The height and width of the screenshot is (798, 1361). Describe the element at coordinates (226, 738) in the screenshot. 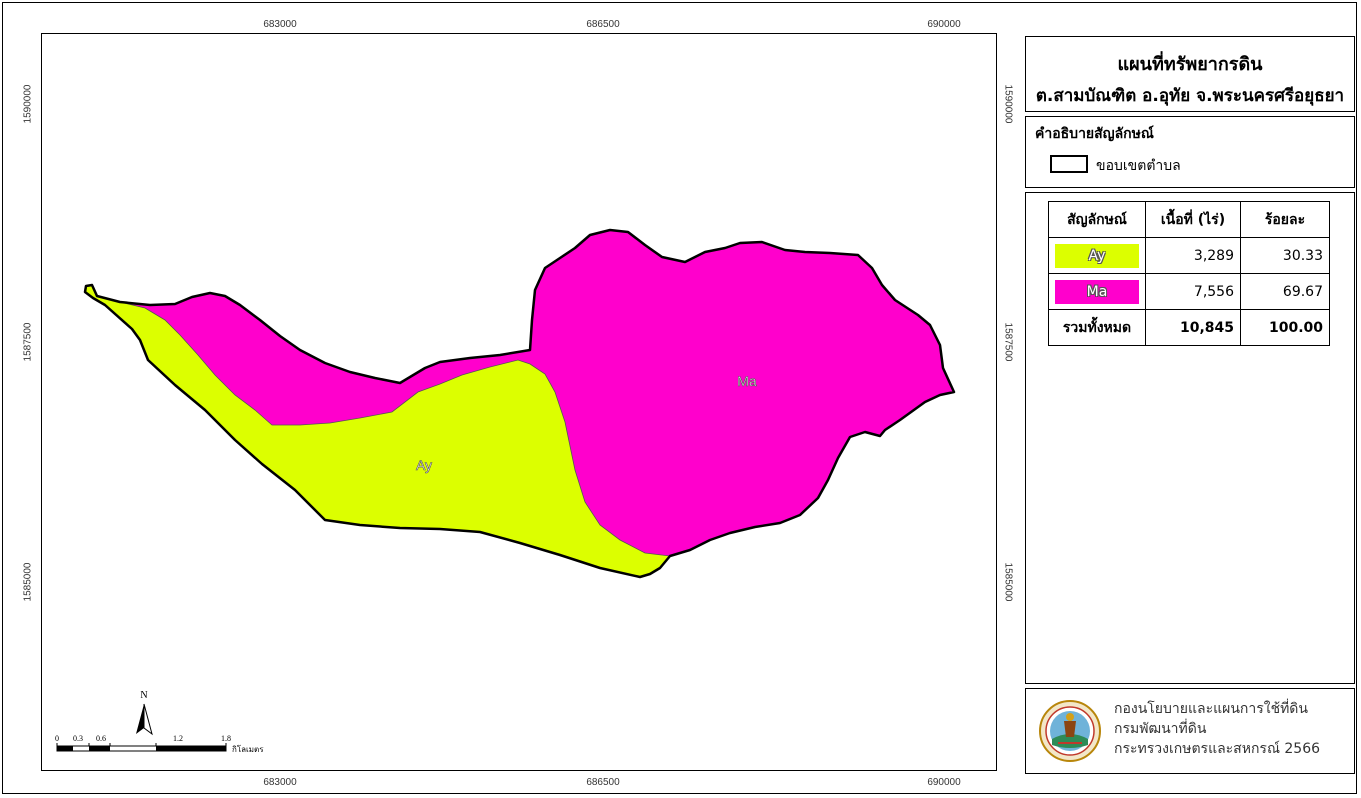

I see `scale-tick-label: 1.8` at that location.